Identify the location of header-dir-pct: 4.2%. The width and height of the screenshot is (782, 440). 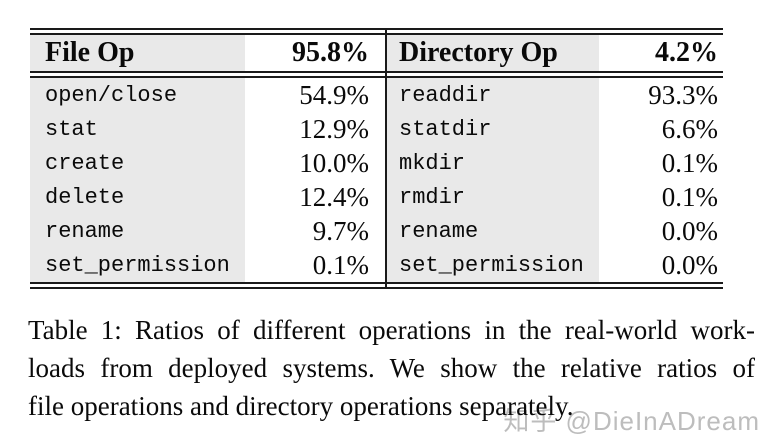
(661, 53).